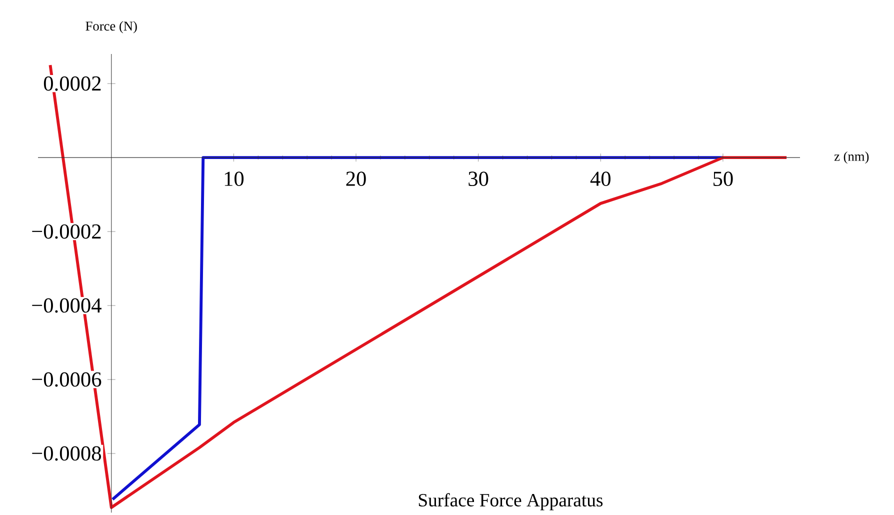  I want to click on y-axis-title: Force (N), so click(111, 27).